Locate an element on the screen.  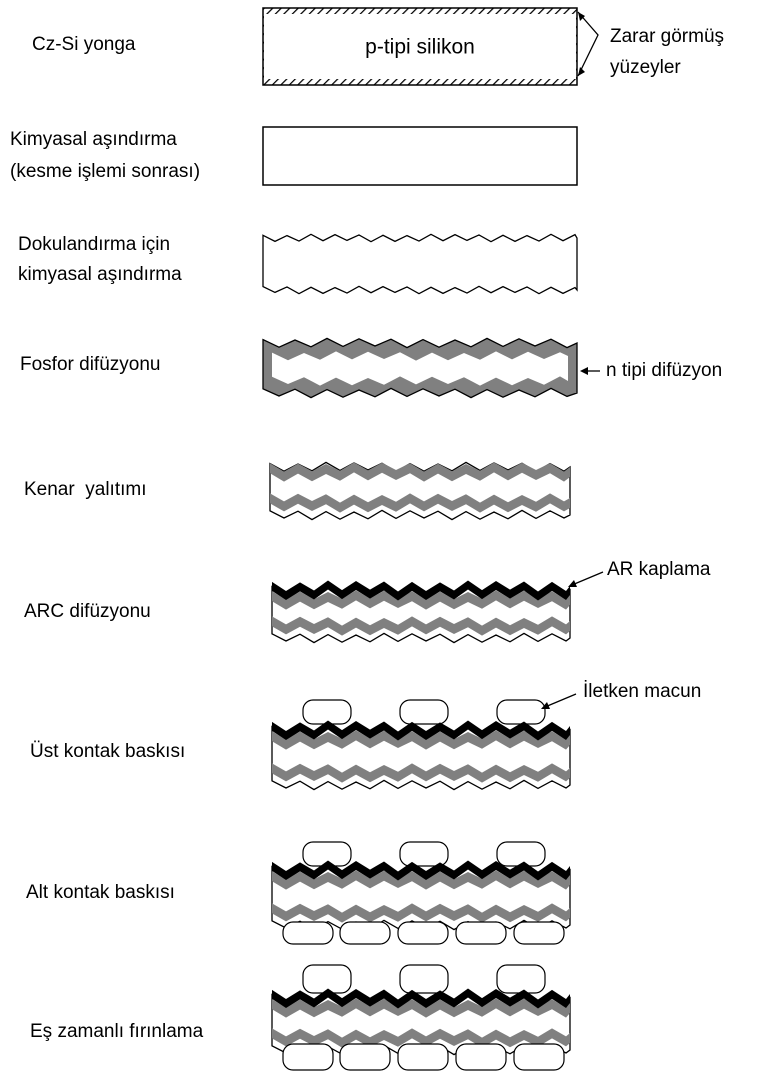
step-label: Fosfor difüzyonu is located at coordinates (90, 364).